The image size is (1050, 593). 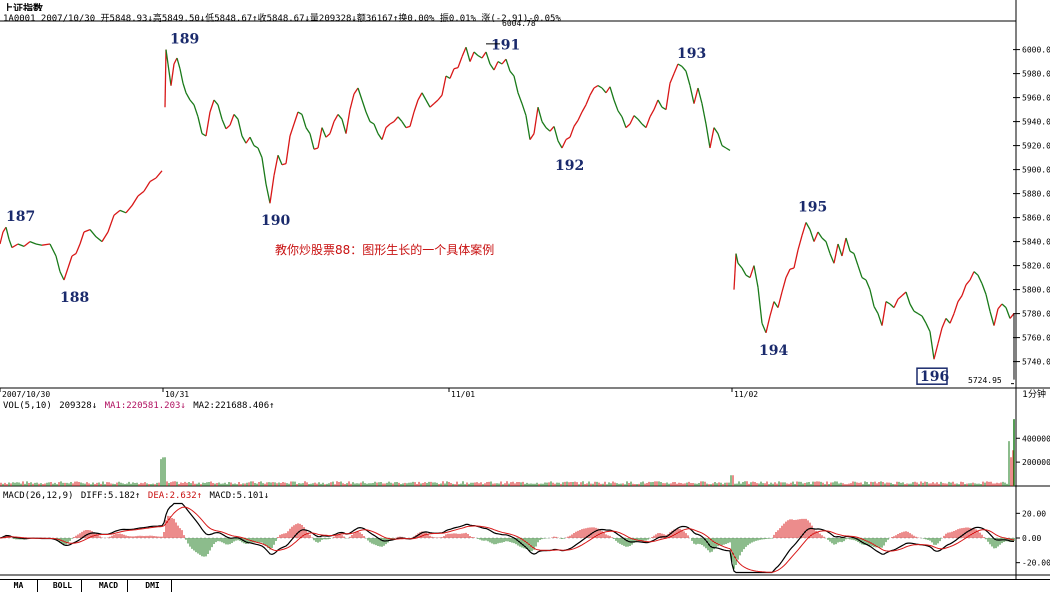 What do you see at coordinates (175, 496) in the screenshot?
I see `macd-dea: DEA:2.632↑` at bounding box center [175, 496].